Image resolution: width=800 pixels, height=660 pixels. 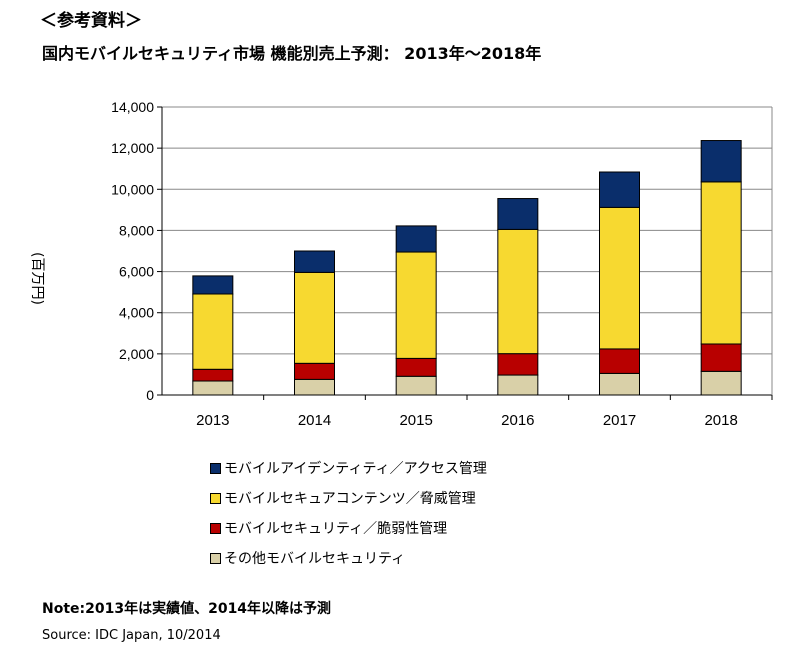 I want to click on note: Note:2013年は実績値、2014年以降は予測, so click(x=187, y=609).